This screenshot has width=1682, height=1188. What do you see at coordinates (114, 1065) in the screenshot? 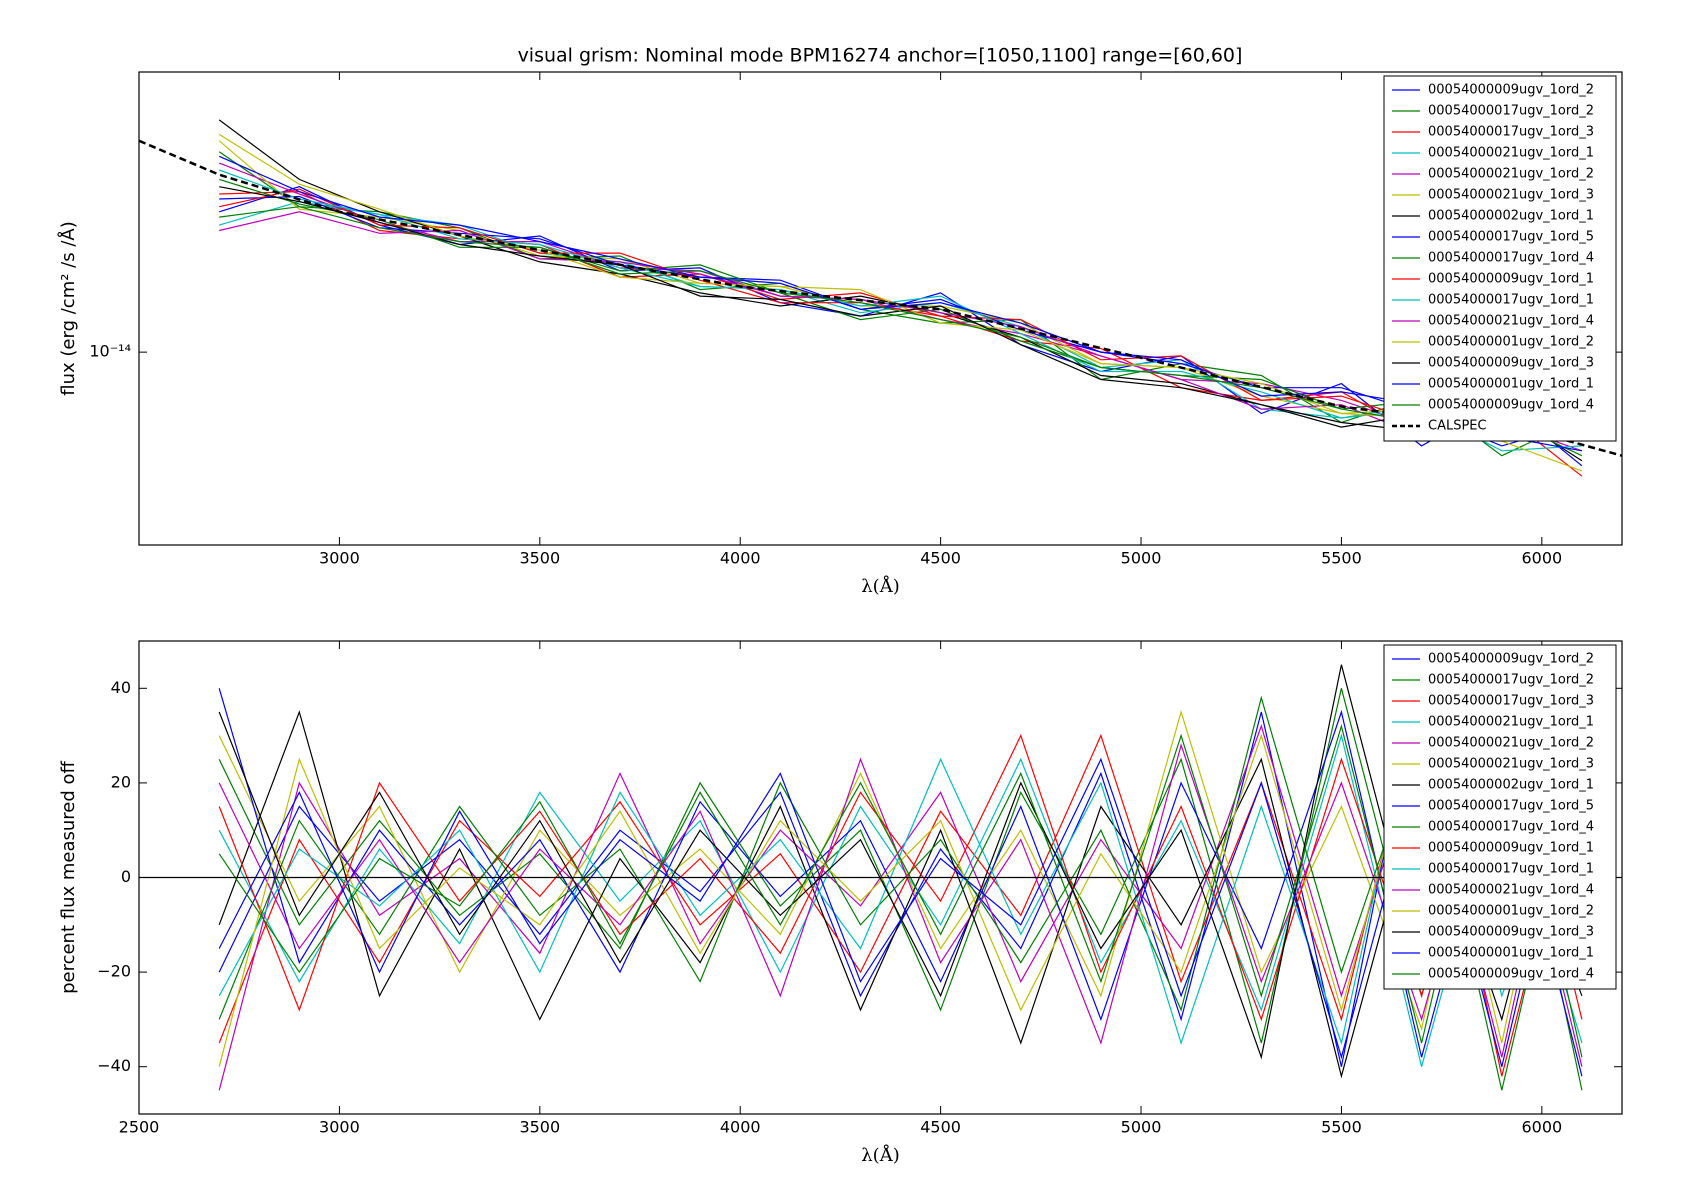
I see `y-tick-label: −40` at bounding box center [114, 1065].